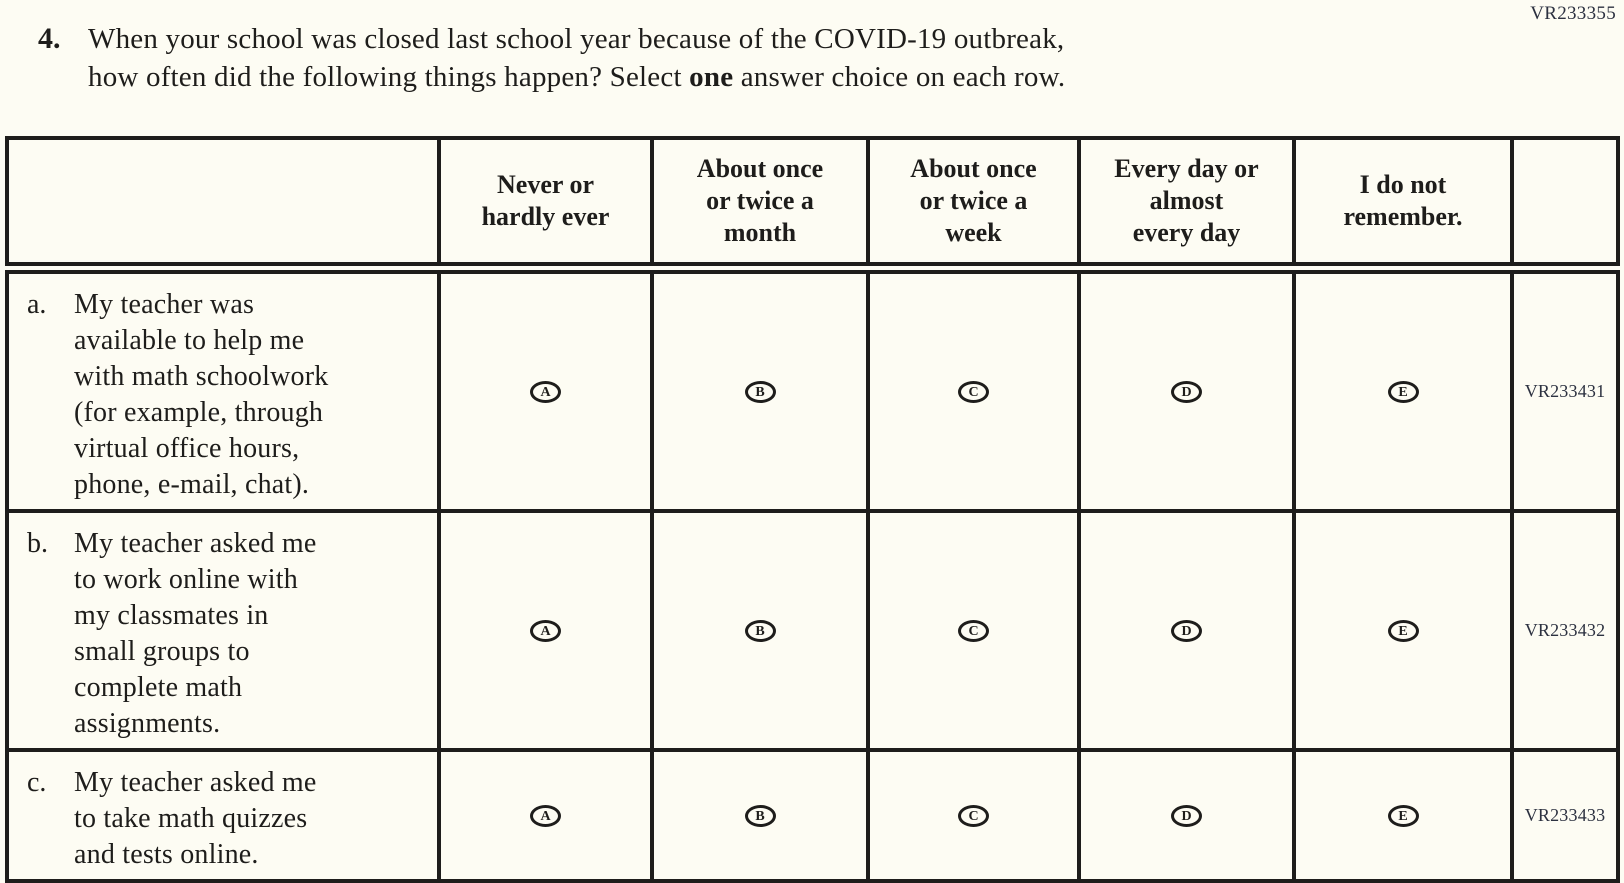  Describe the element at coordinates (545, 205) in the screenshot. I see `column-header-never-or-hardly-ever: Never or hardly ever` at that location.